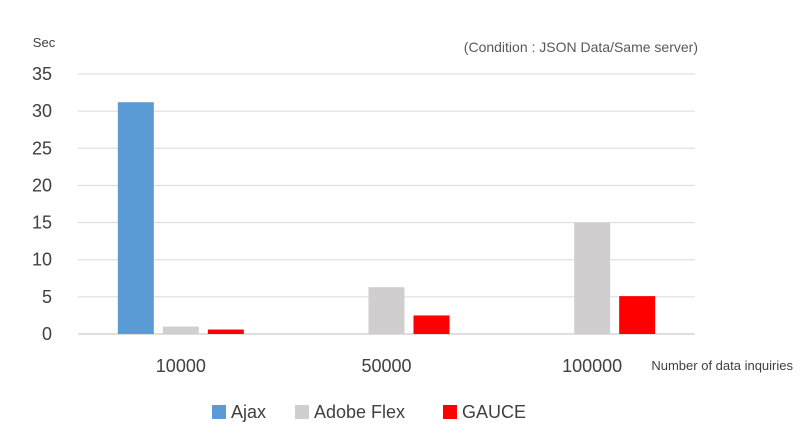  Describe the element at coordinates (42, 260) in the screenshot. I see `y-tick-label: 10` at that location.